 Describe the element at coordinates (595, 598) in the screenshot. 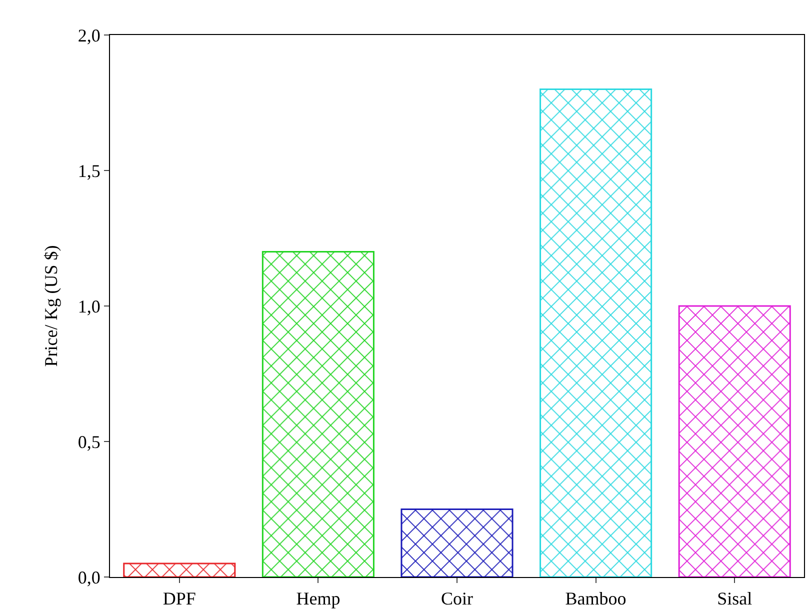

I see `x-tick-label: Bamboo` at that location.